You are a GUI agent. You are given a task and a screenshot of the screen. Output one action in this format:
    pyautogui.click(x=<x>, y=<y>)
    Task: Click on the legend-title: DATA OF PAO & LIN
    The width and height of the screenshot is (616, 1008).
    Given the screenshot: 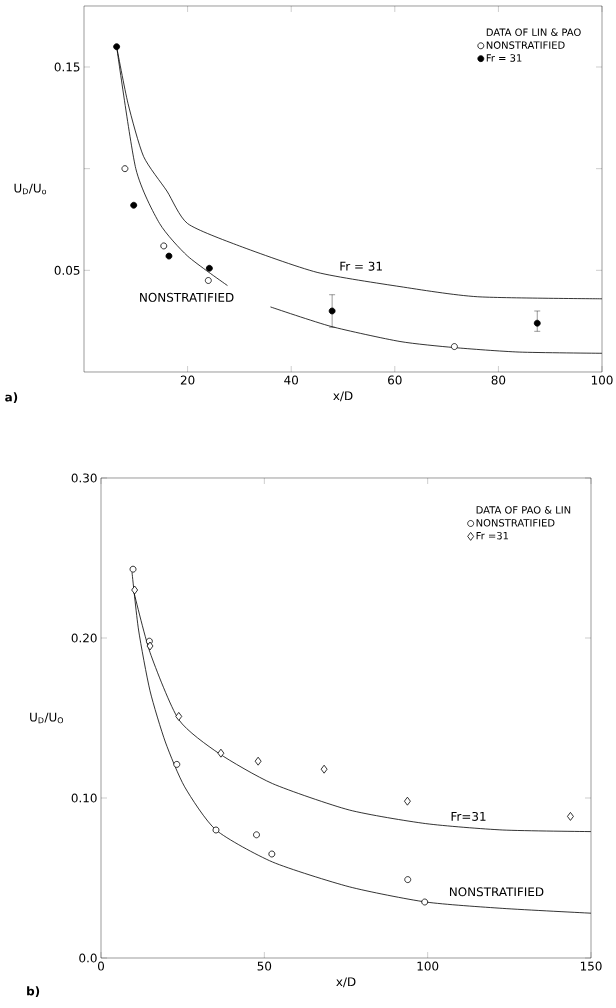 What is the action you would take?
    pyautogui.click(x=523, y=510)
    